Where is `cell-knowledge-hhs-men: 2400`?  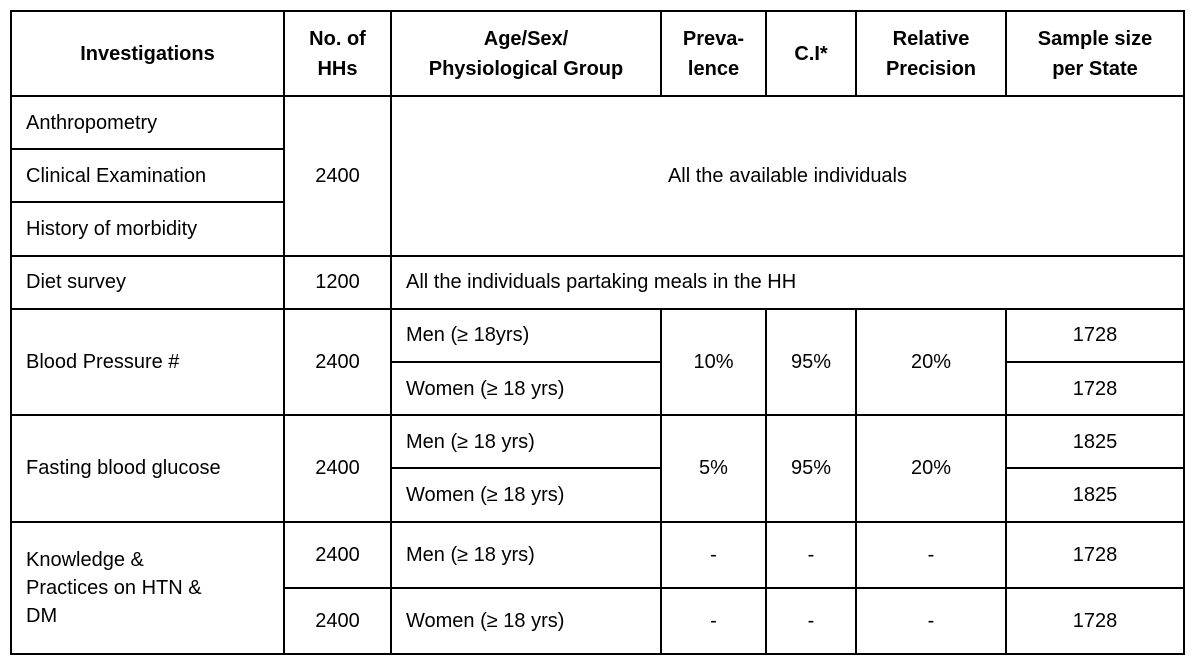
cell-knowledge-hhs-men: 2400 is located at coordinates (337, 554).